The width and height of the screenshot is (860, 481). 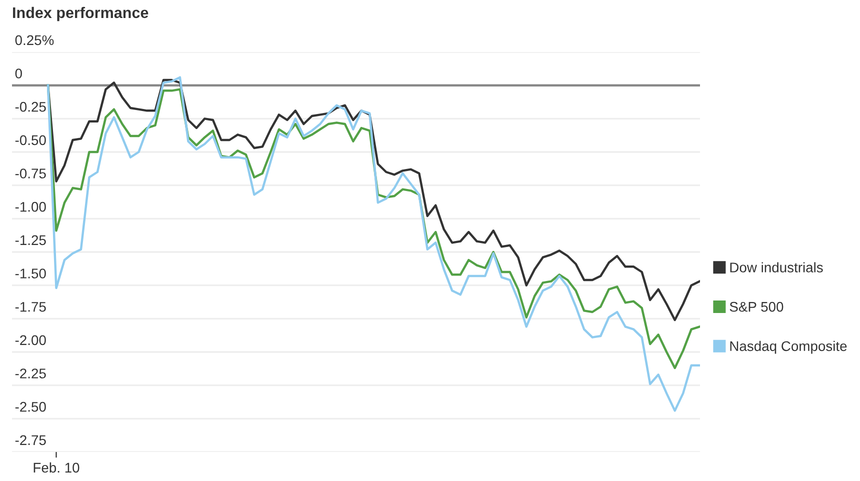 I want to click on y-tick-label: 0.25%, so click(x=34, y=40).